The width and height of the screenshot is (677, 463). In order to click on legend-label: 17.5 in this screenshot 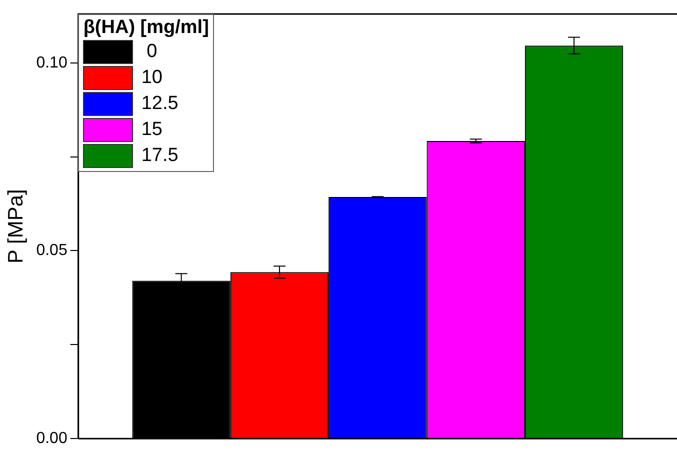, I will do `click(159, 156)`.